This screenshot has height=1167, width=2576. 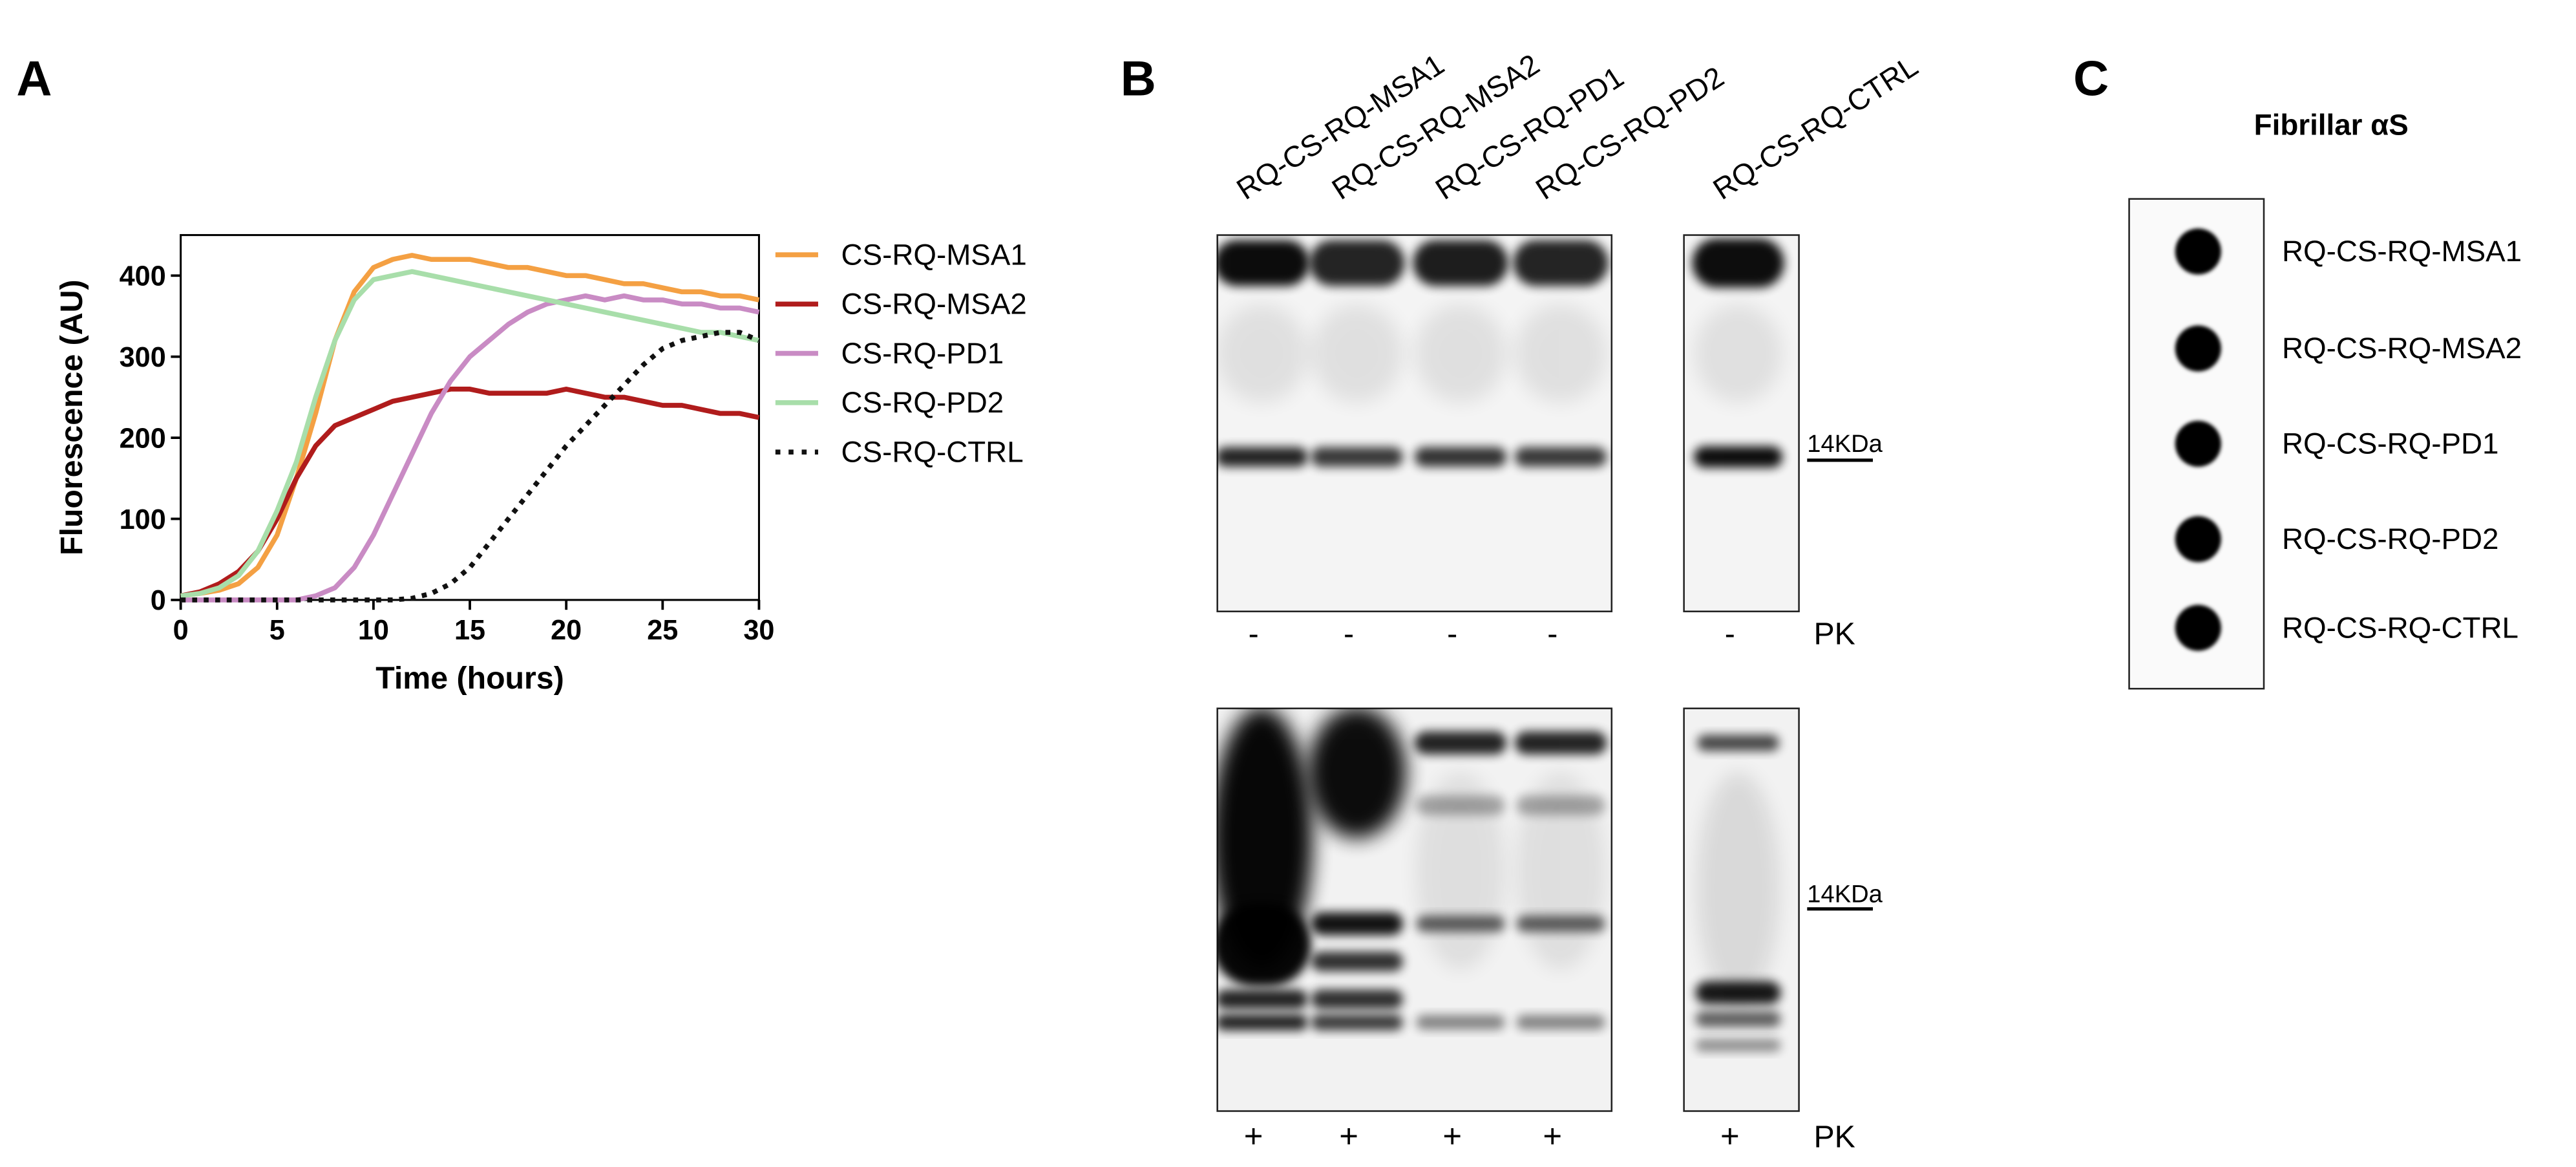 I want to click on panel-label: A, so click(x=34, y=78).